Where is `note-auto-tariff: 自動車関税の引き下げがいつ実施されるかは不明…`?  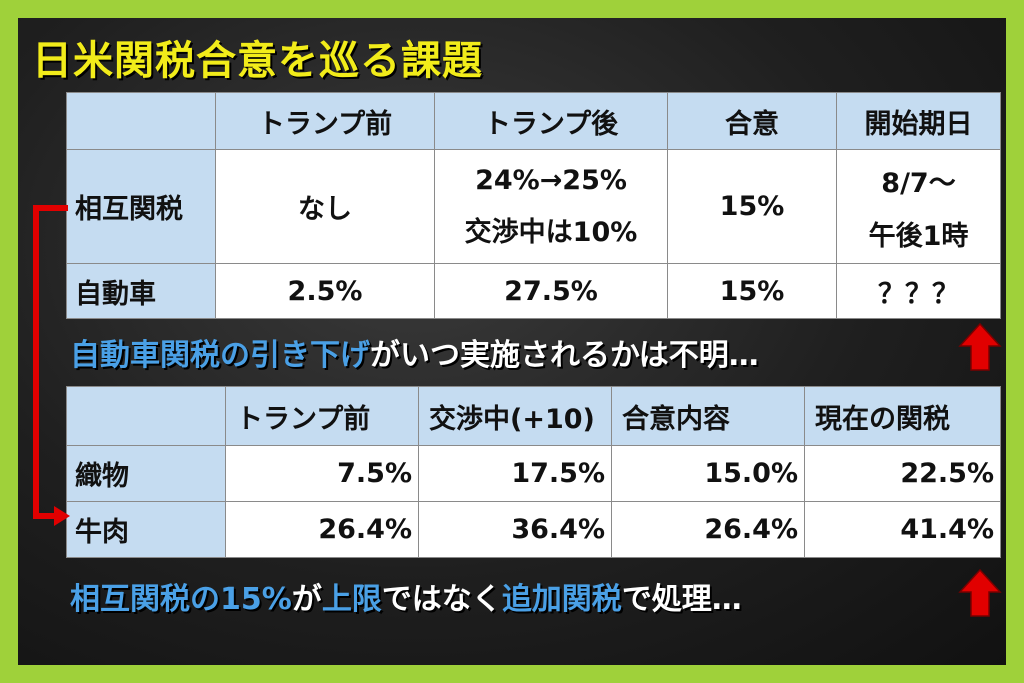
note-auto-tariff: 自動車関税の引き下げがいつ実施されるかは不明… is located at coordinates (414, 352).